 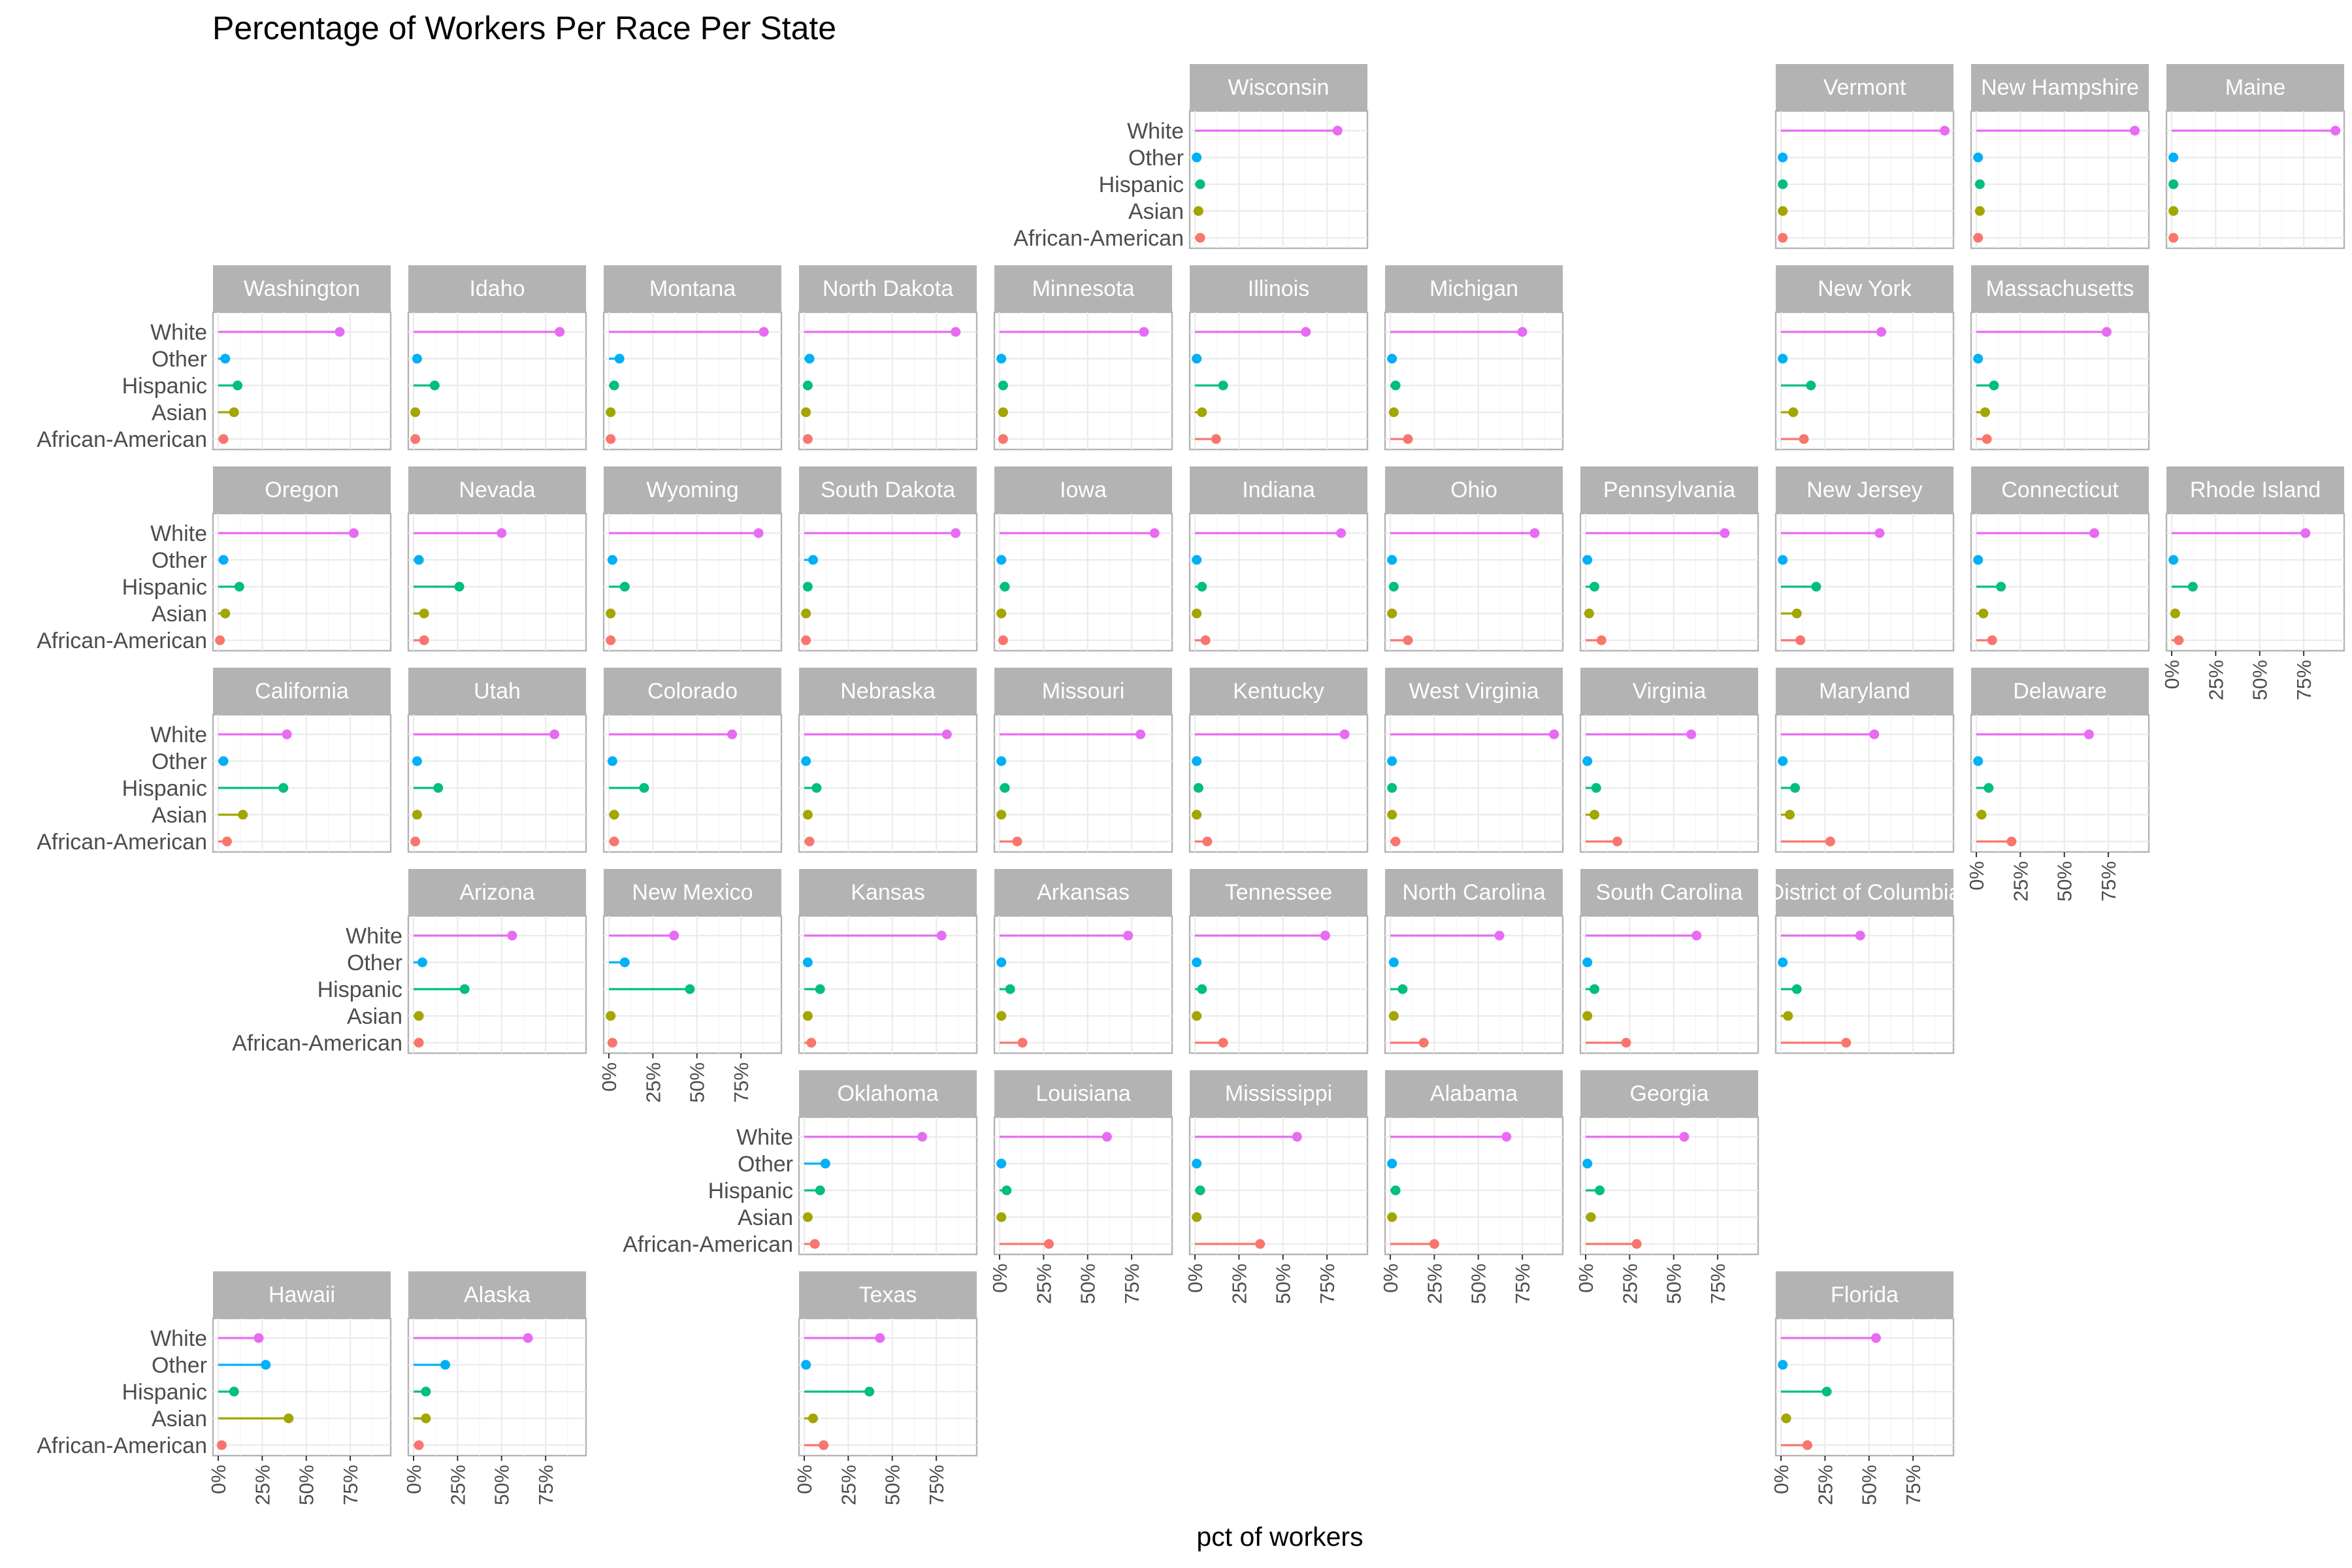 What do you see at coordinates (1083, 559) in the screenshot?
I see `facet-panel-iowa: Iowa` at bounding box center [1083, 559].